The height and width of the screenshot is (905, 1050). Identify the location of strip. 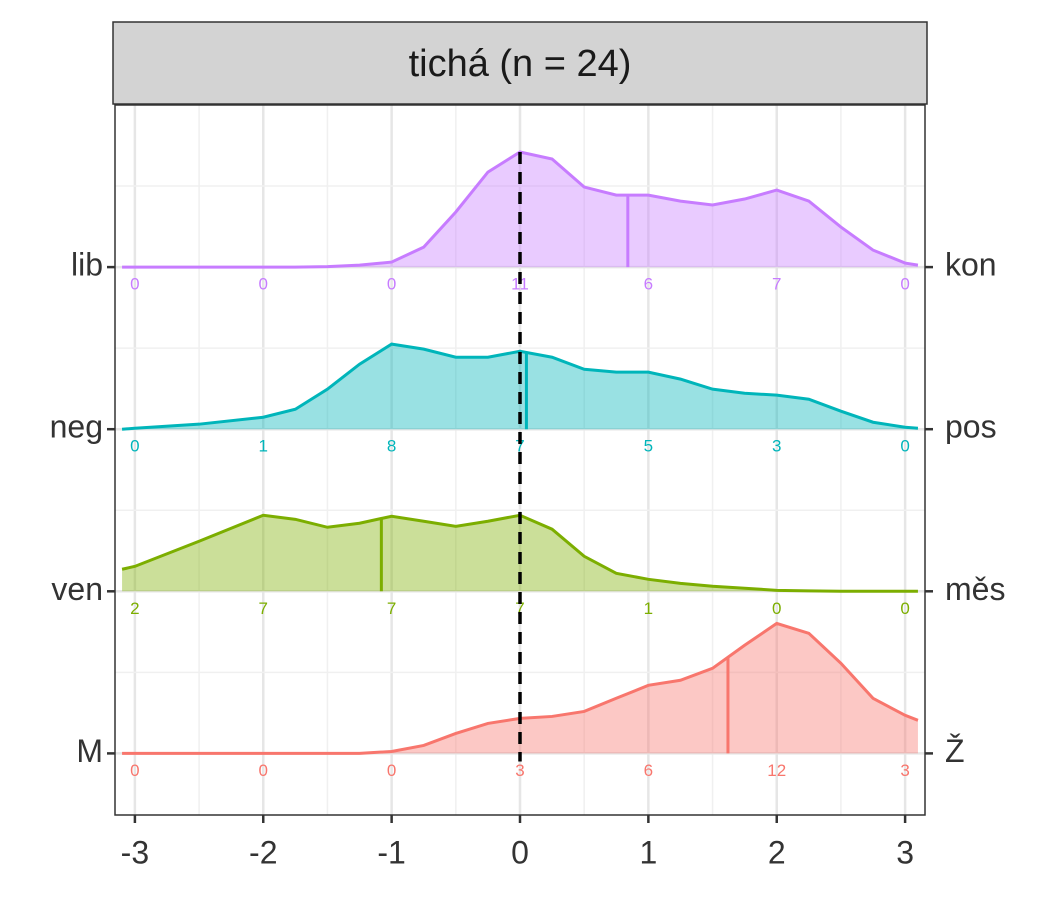
(520, 63).